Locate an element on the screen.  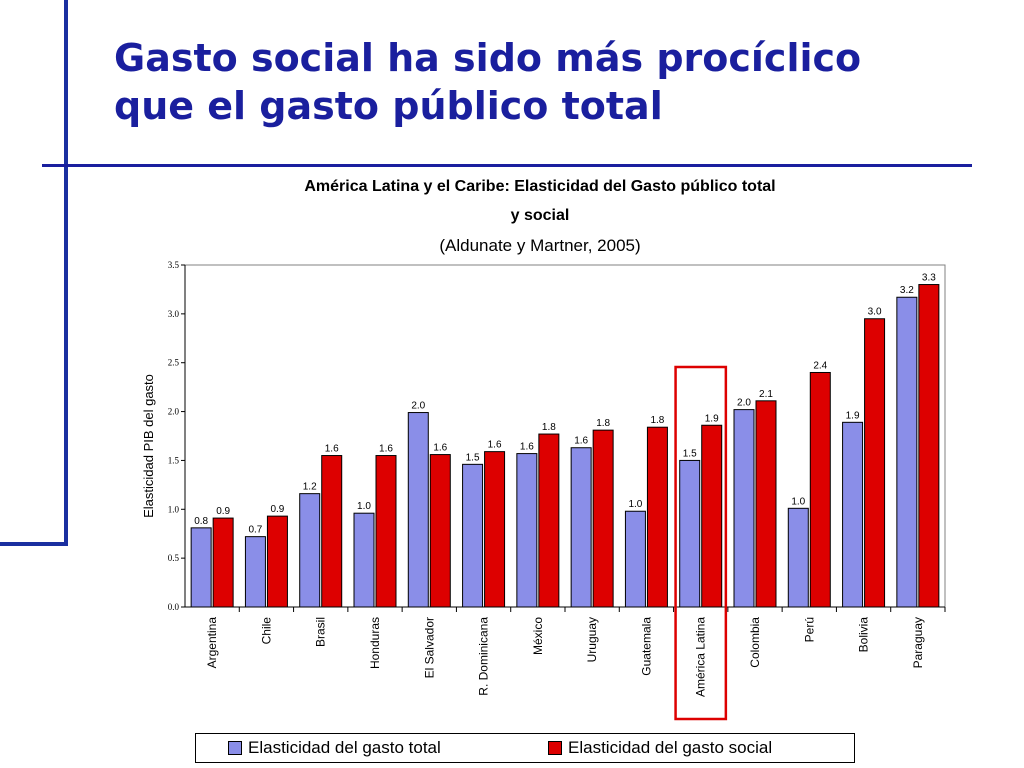
x-tick-label: Argentina is located at coordinates (212, 643).